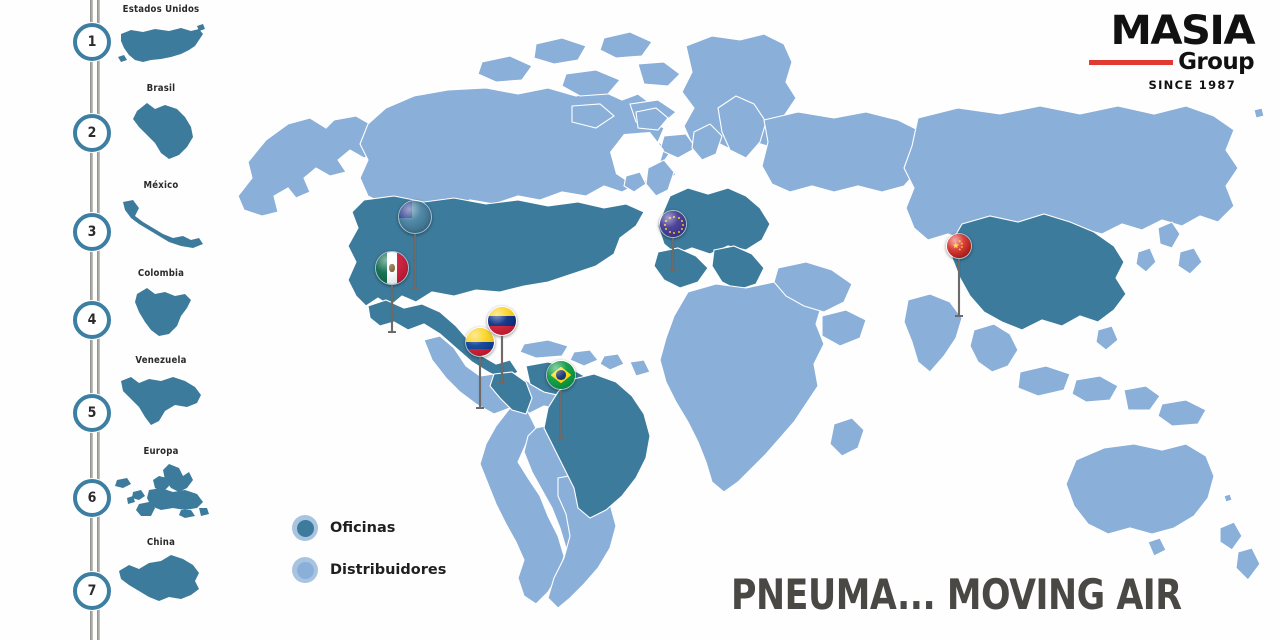 The image size is (1280, 640). I want to click on flag-icon-mexico, so click(392, 268).